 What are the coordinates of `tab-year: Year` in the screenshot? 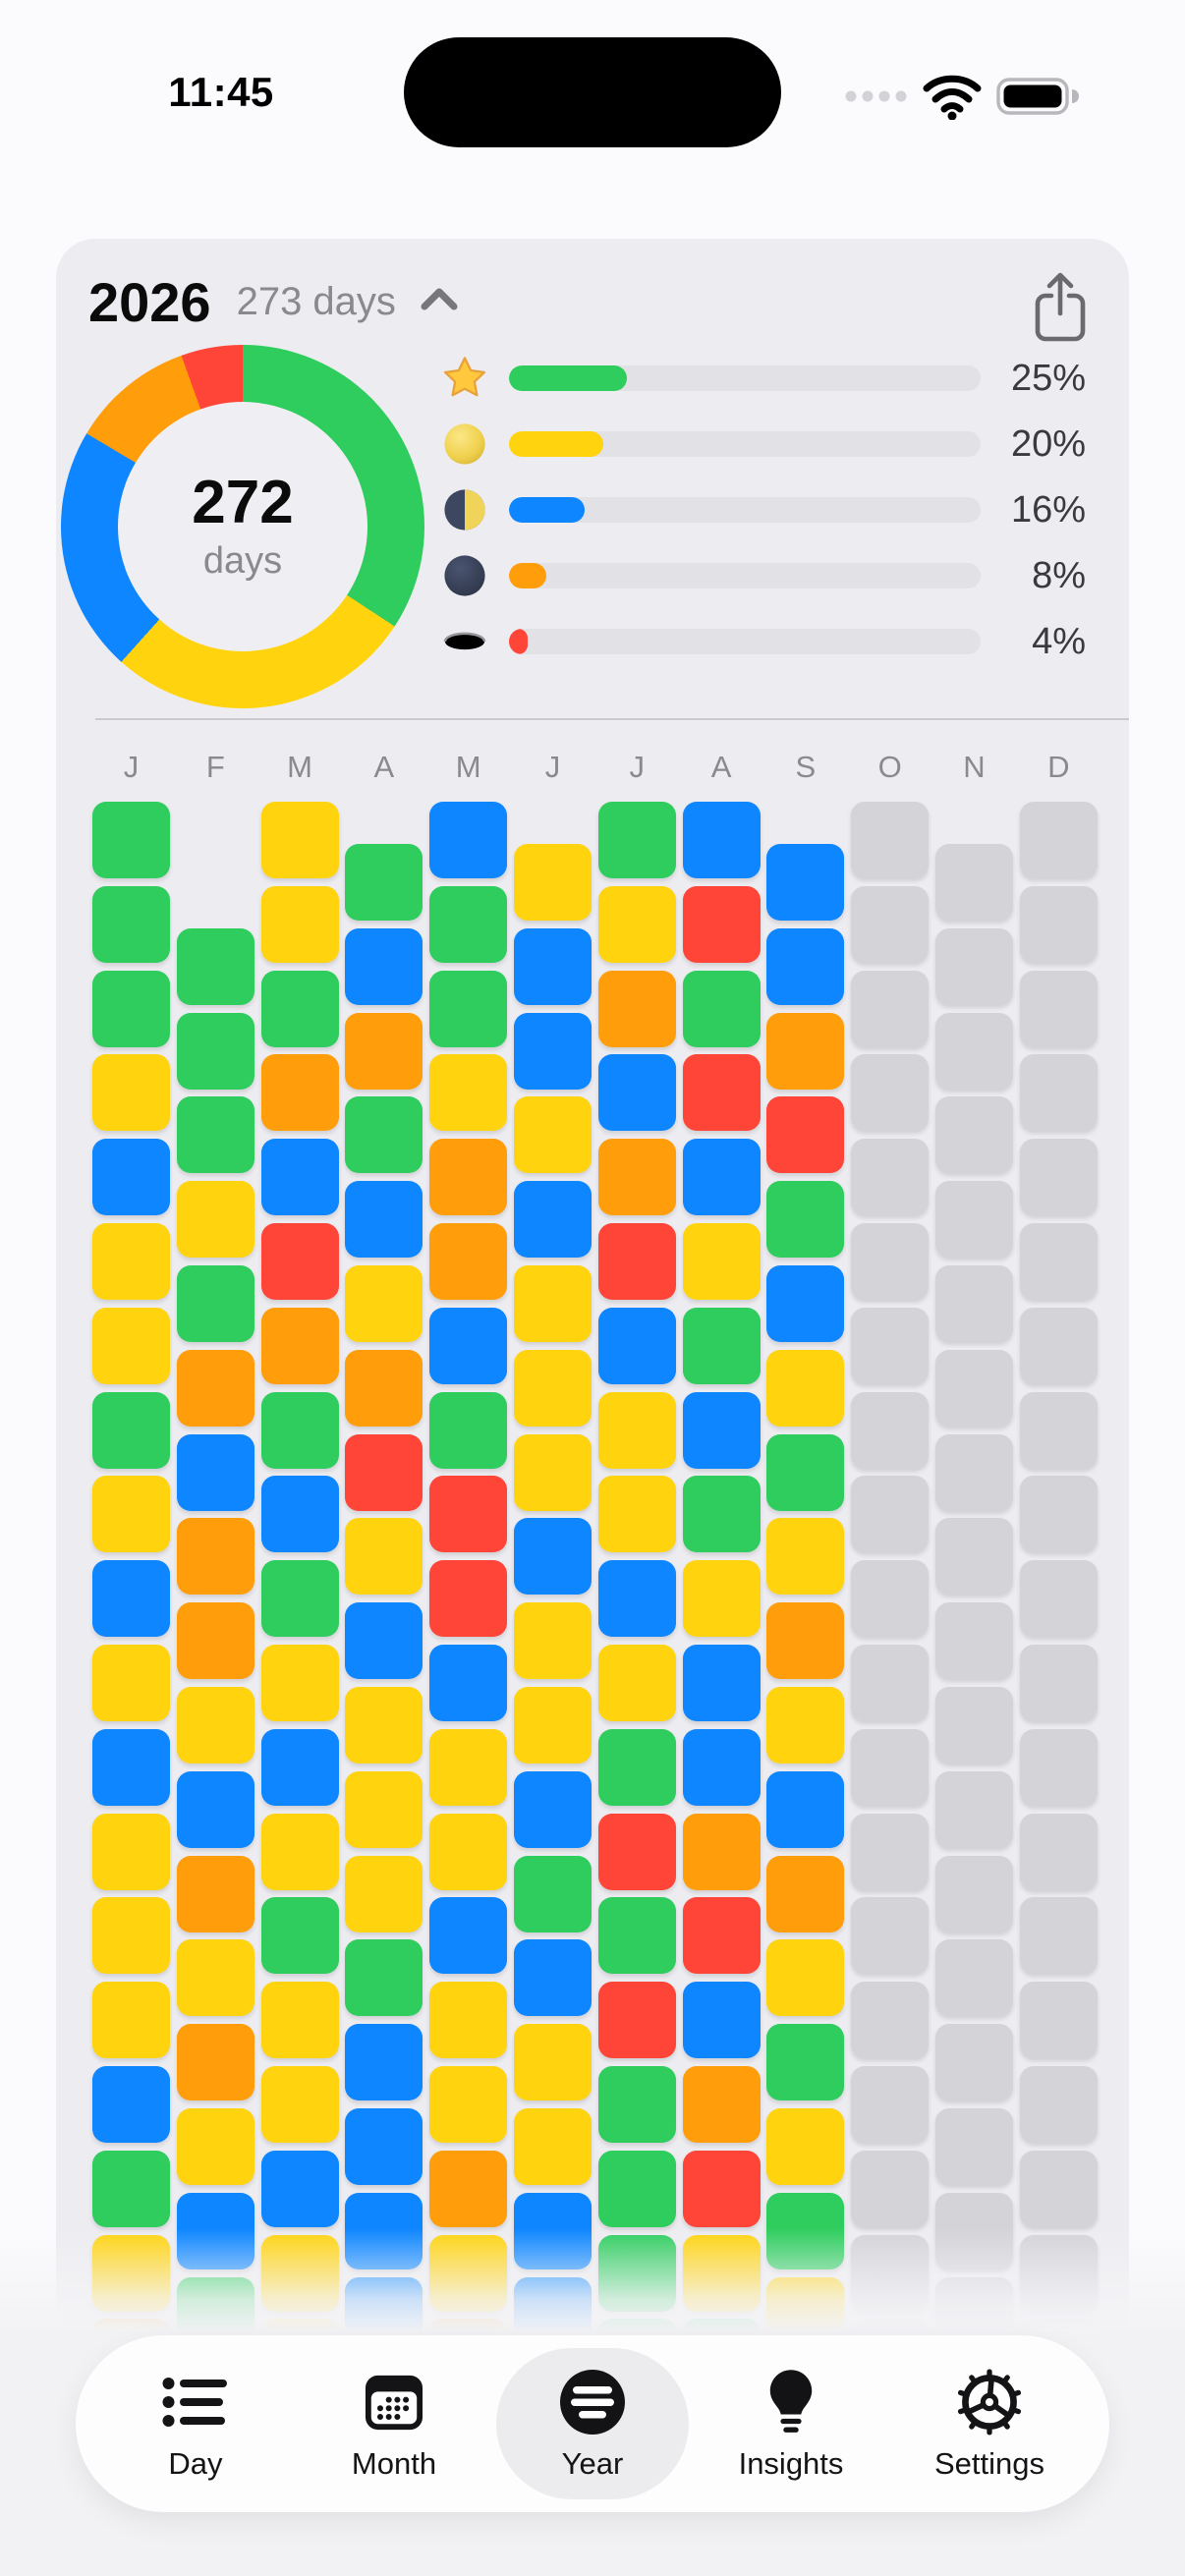 It's located at (592, 2423).